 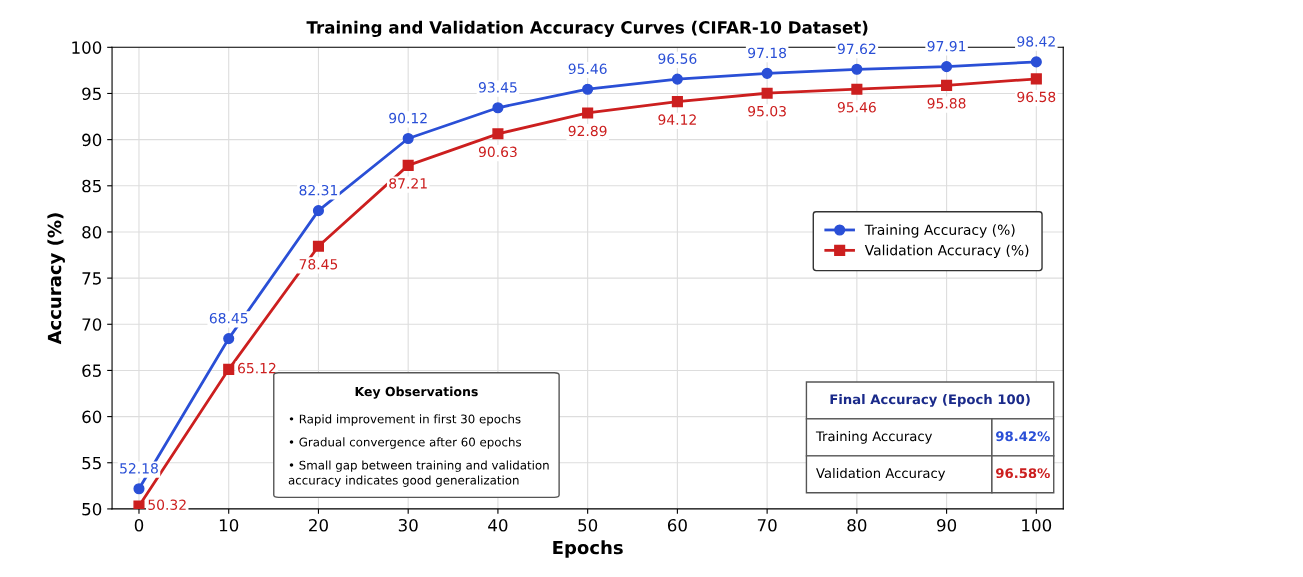 I want to click on data-label: 90.12, so click(x=408, y=118).